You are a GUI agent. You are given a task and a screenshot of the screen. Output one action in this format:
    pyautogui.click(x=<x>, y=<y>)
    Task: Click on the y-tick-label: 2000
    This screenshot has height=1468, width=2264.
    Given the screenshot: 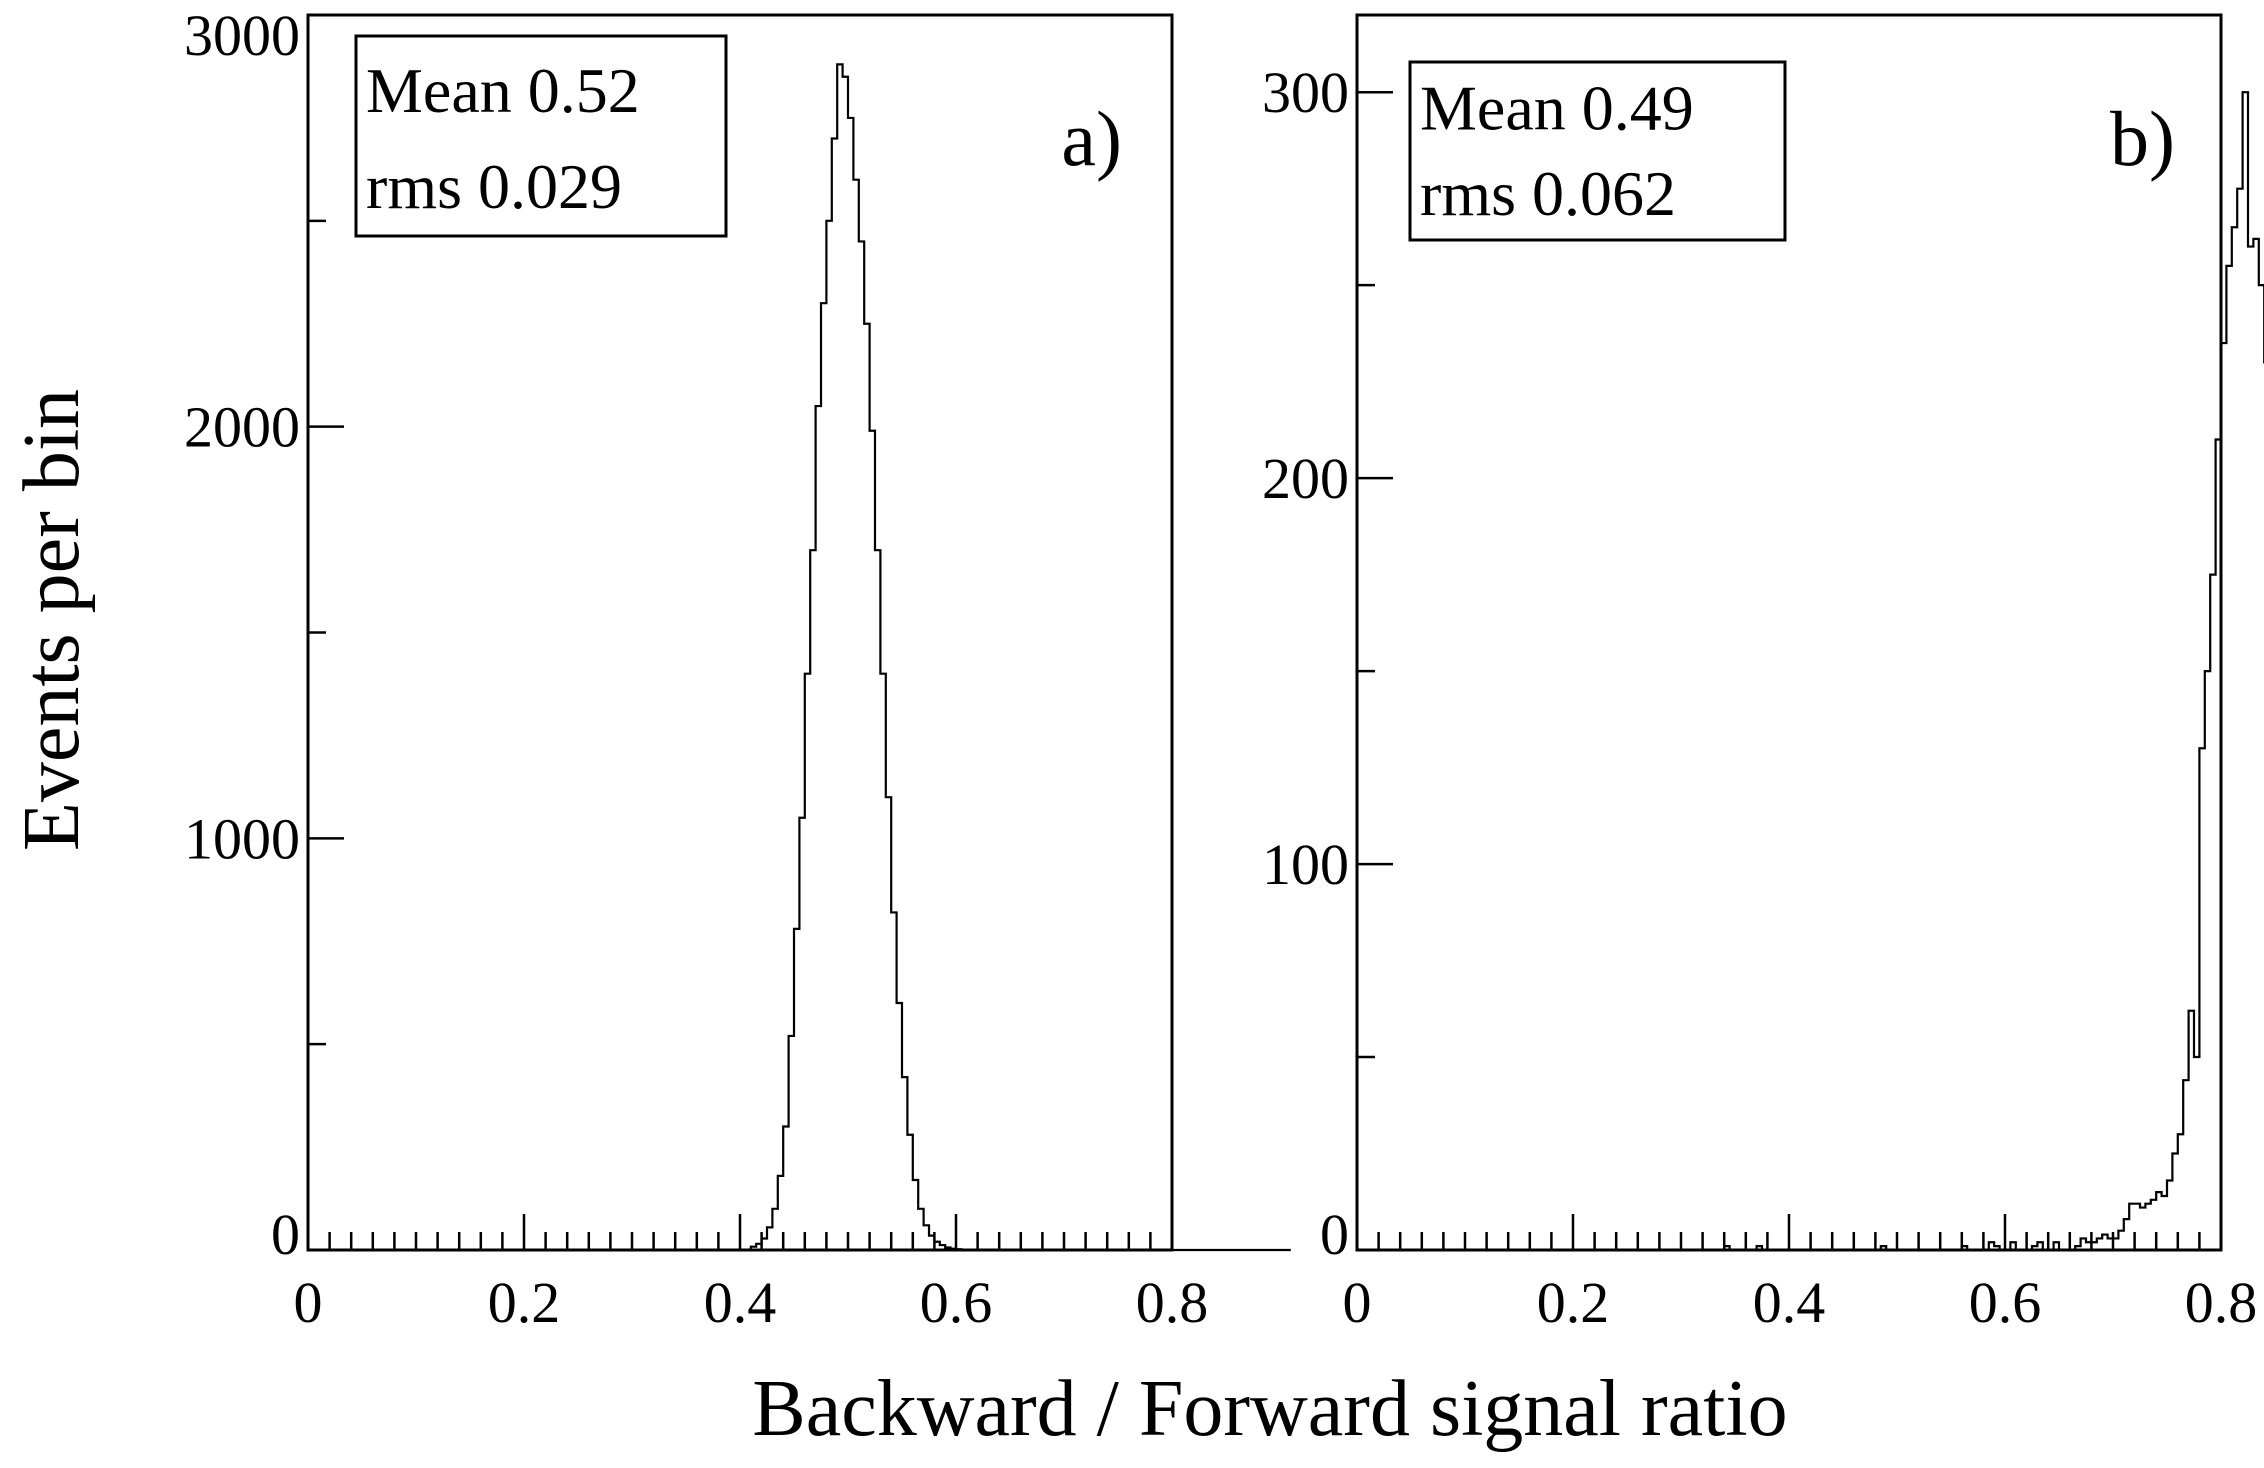 What is the action you would take?
    pyautogui.click(x=242, y=427)
    